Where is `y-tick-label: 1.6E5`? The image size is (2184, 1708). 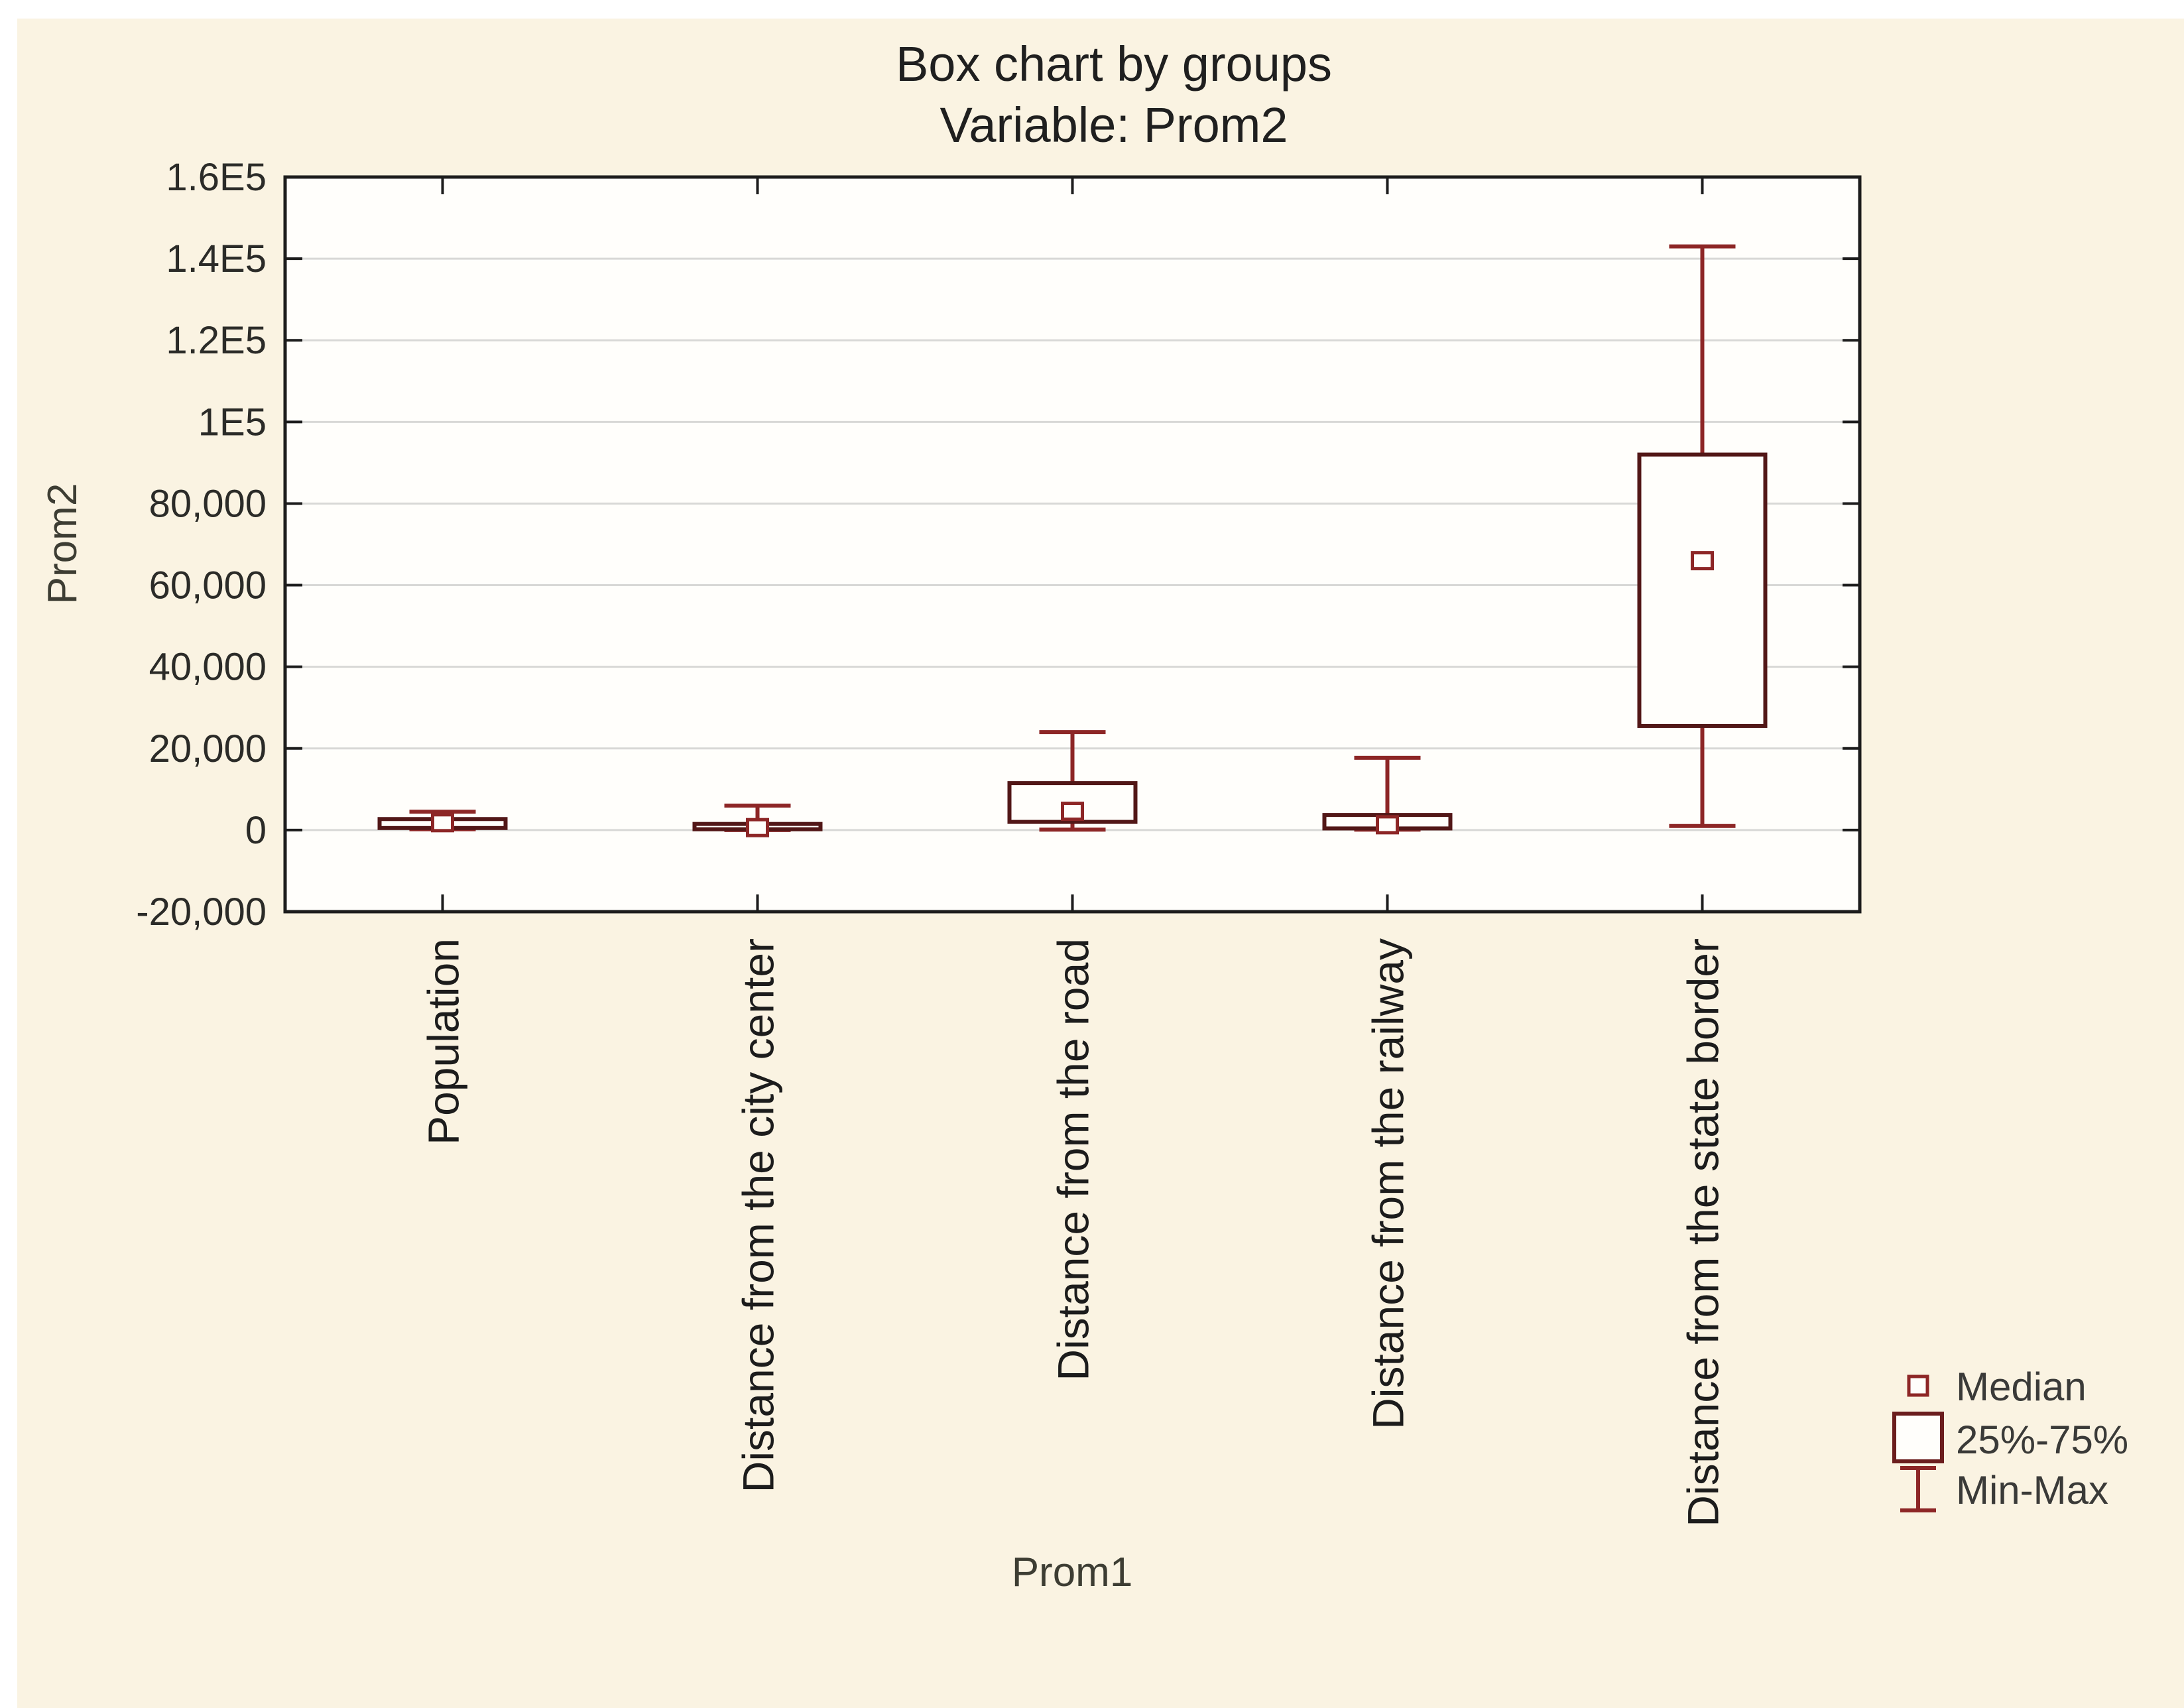 y-tick-label: 1.6E5 is located at coordinates (216, 177).